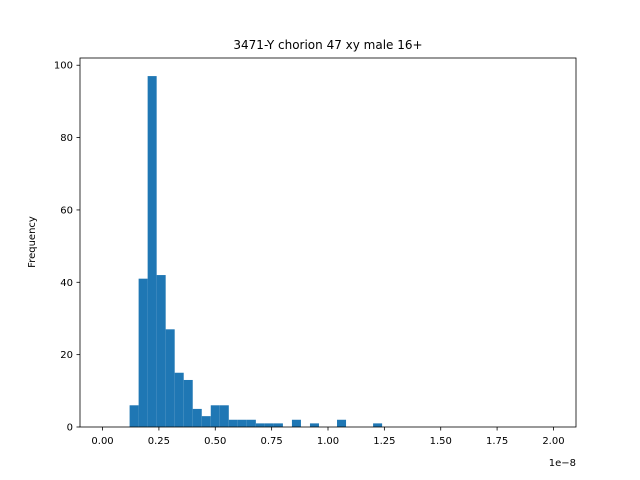 The height and width of the screenshot is (480, 640). Describe the element at coordinates (215, 441) in the screenshot. I see `x-tick-label: 0.50` at that location.